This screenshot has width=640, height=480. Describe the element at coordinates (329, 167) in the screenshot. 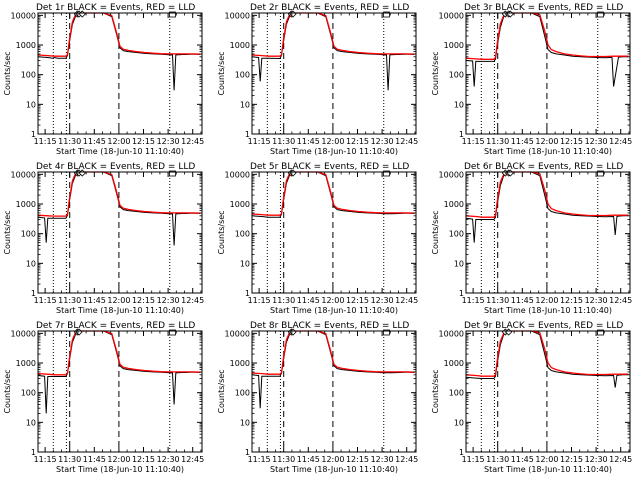

I see `panel-title: Det 5r BLACK = Events, RED = LLD` at that location.